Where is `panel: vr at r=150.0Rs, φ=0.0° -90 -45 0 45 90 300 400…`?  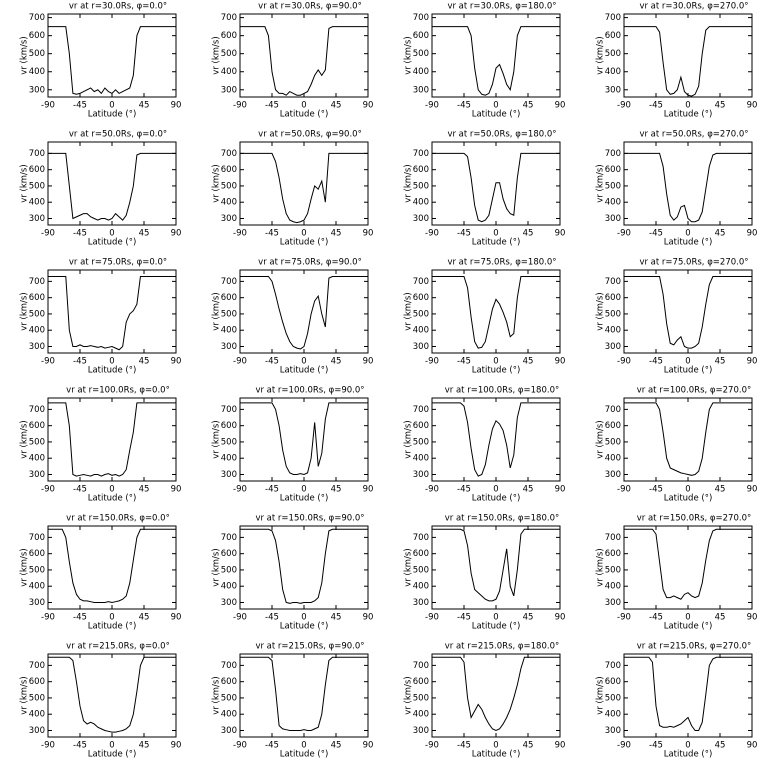
panel: vr at r=150.0Rs, φ=0.0° -90 -45 0 45 90 300 400… is located at coordinates (101, 573).